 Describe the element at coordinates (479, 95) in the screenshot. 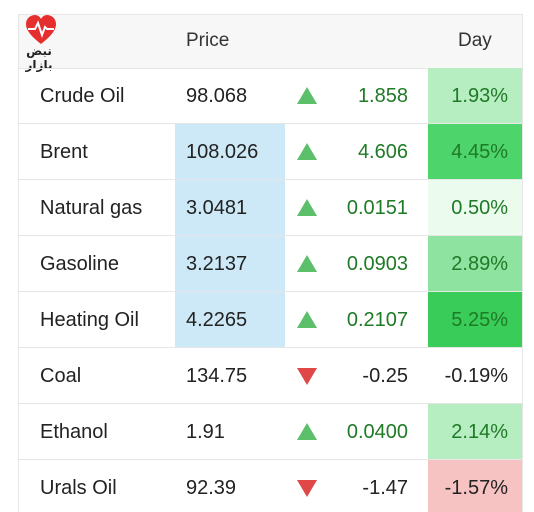

I see `day: 1.93%` at that location.